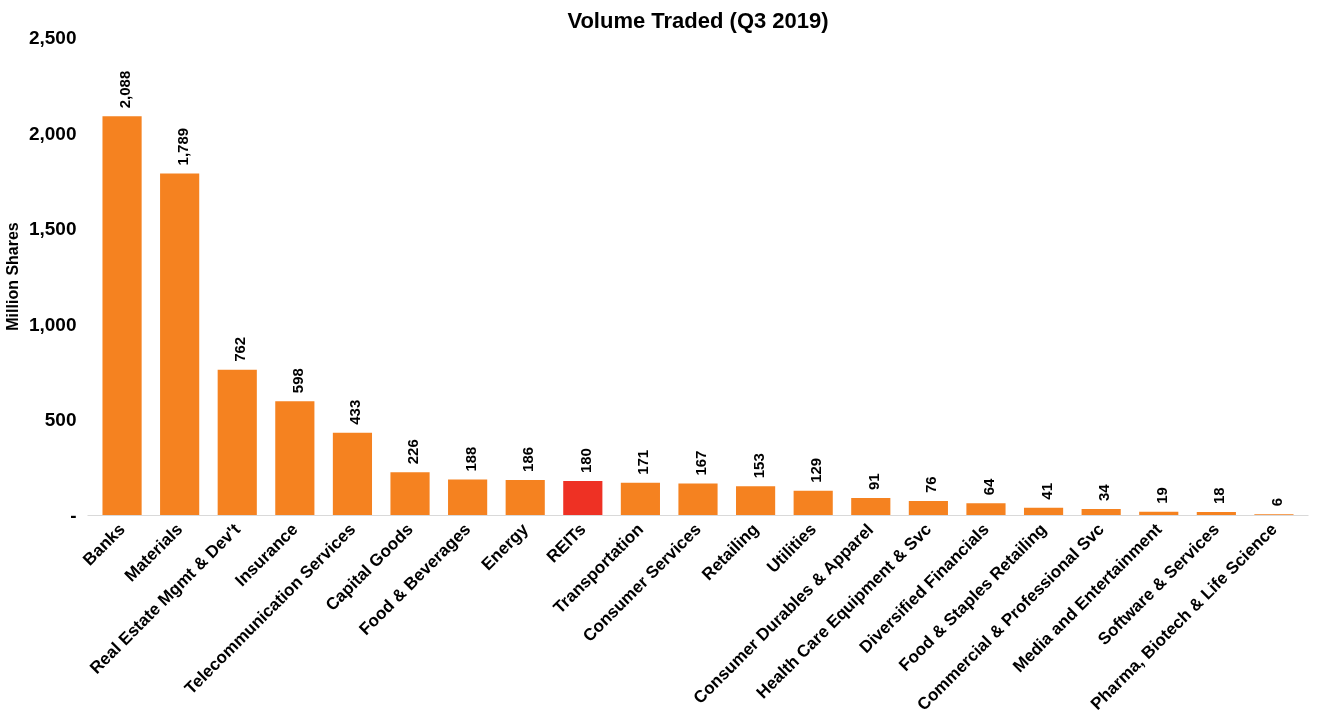 This screenshot has height=723, width=1333. I want to click on data-label: 34, so click(1104, 492).